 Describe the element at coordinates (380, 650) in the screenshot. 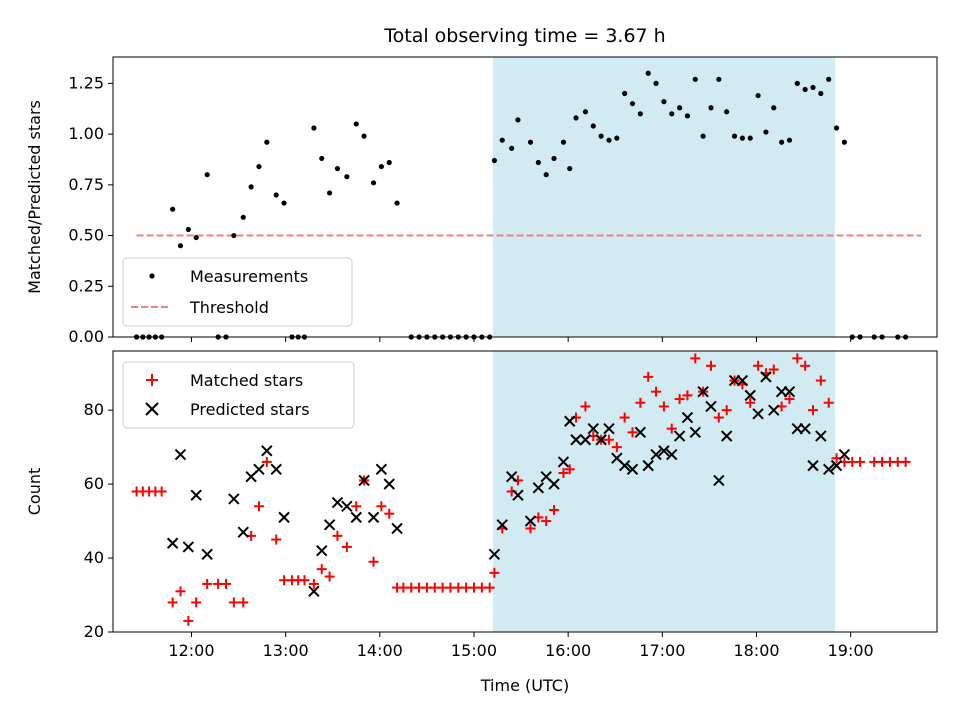

I see `xtick-label: 14:00` at that location.